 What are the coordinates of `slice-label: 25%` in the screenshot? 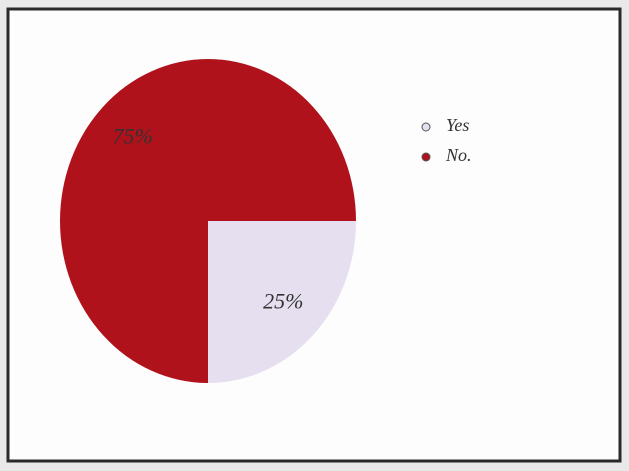 It's located at (283, 301).